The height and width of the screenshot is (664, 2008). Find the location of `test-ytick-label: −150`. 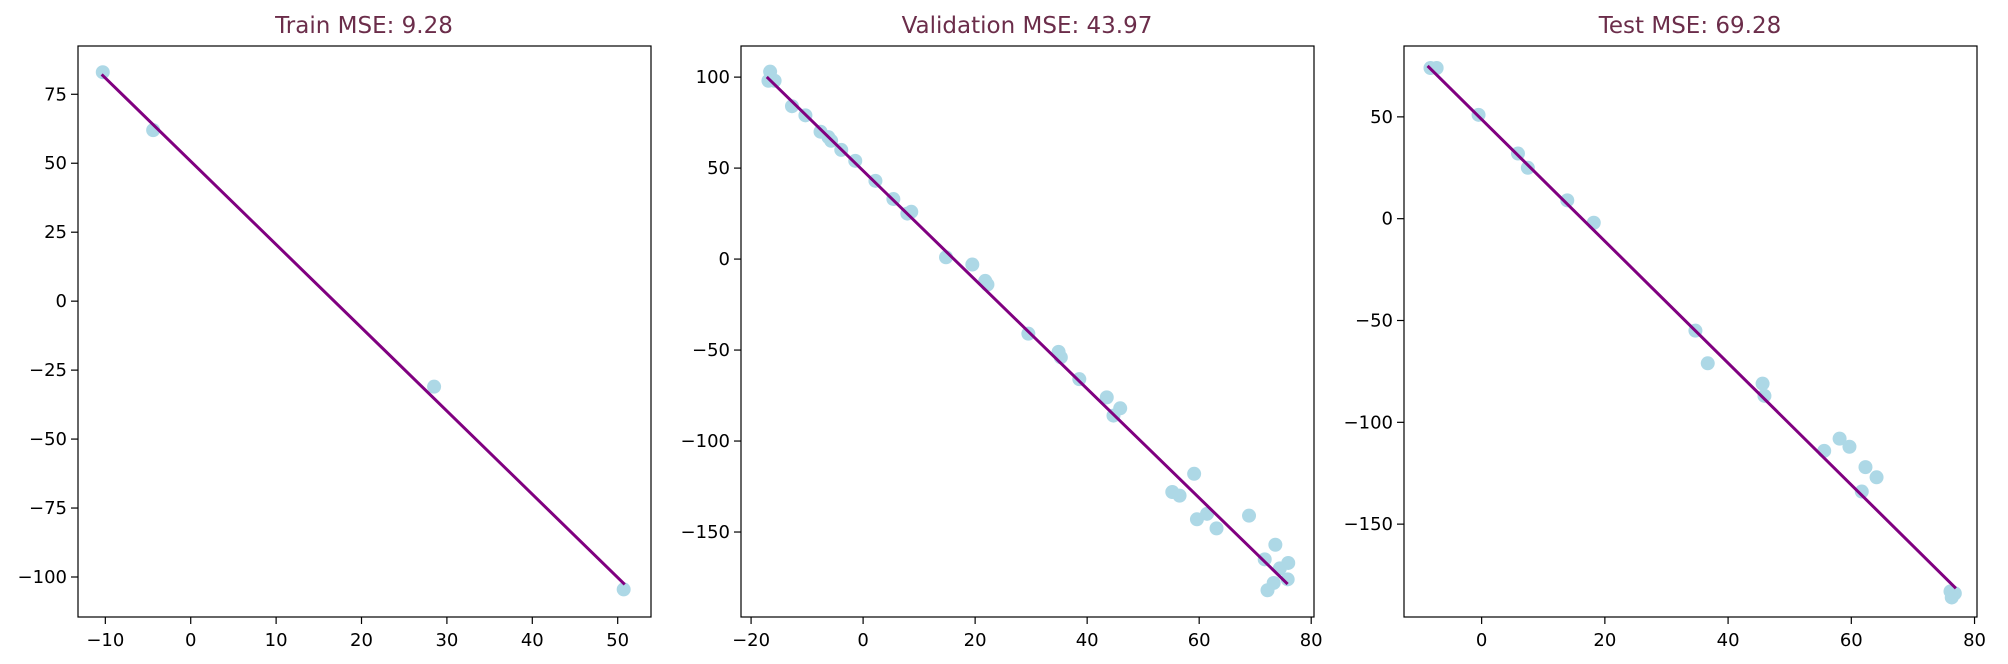

test-ytick-label: −150 is located at coordinates (1368, 524).